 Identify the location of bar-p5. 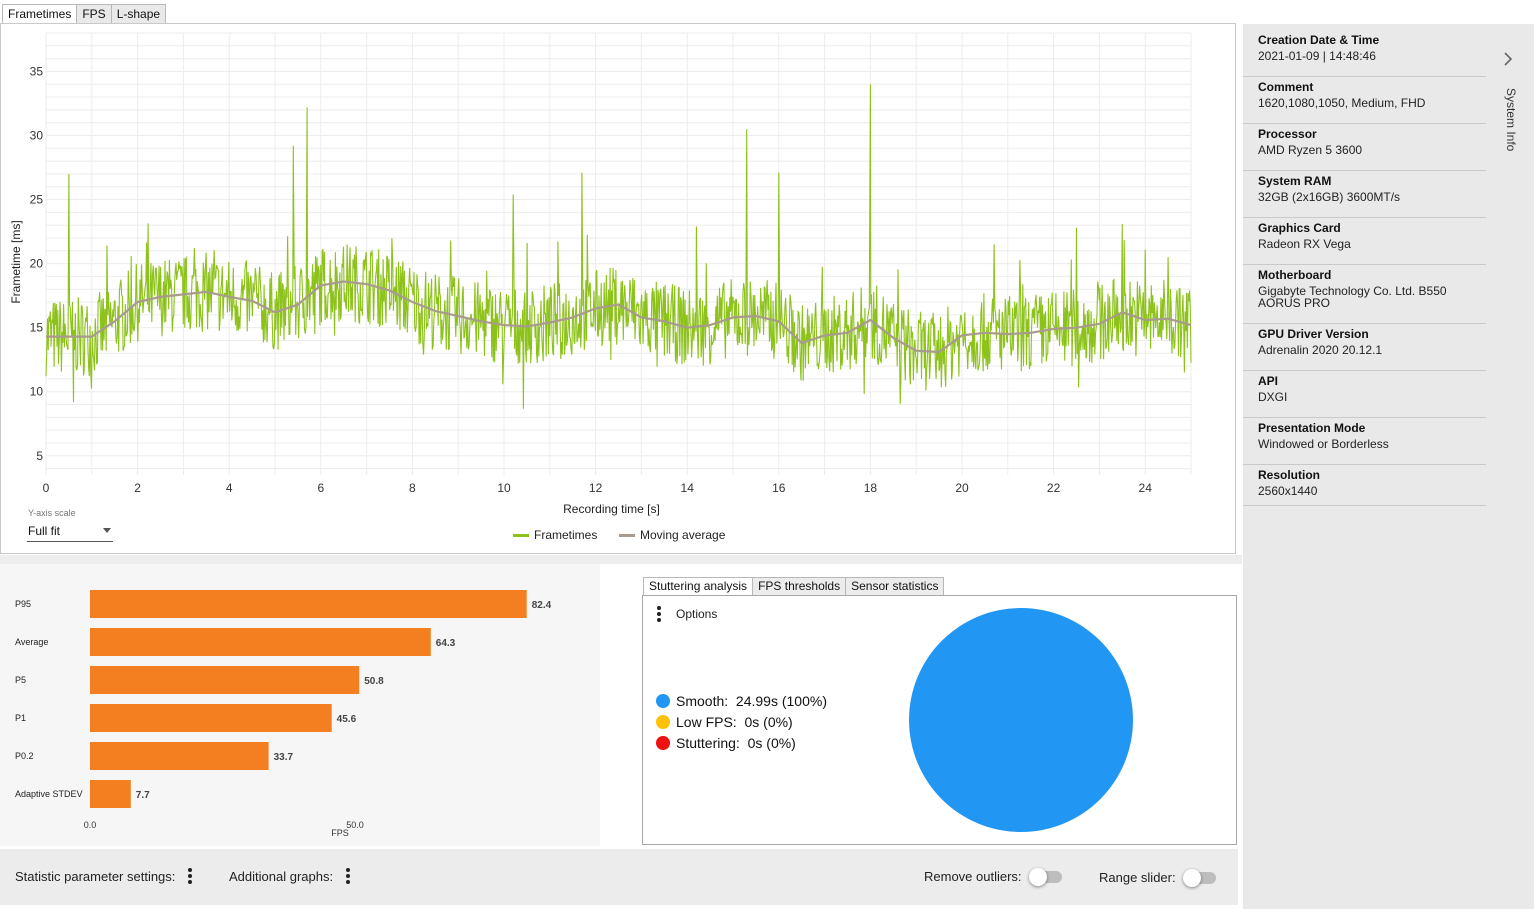
(225, 680).